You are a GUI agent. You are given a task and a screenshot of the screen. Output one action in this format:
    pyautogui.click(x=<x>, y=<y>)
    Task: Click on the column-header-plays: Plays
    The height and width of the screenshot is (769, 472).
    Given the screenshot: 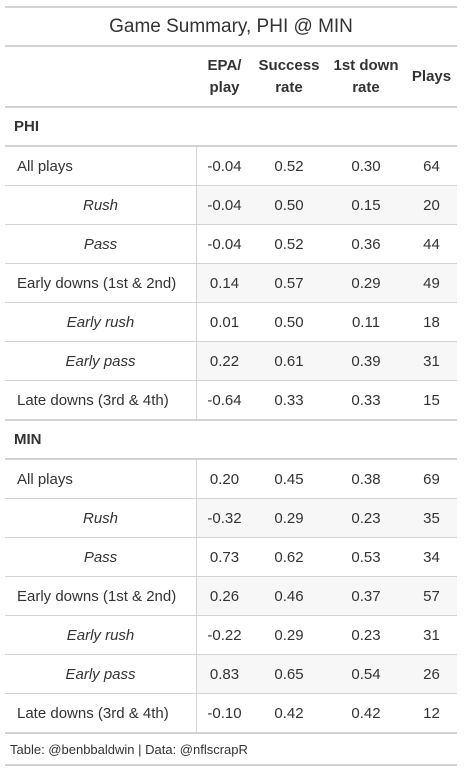 What is the action you would take?
    pyautogui.click(x=431, y=76)
    